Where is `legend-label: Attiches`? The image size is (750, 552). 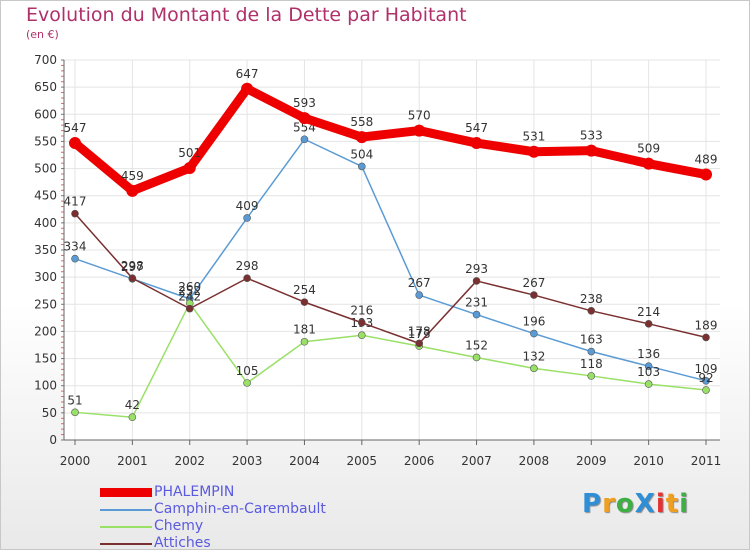 legend-label: Attiches is located at coordinates (182, 543).